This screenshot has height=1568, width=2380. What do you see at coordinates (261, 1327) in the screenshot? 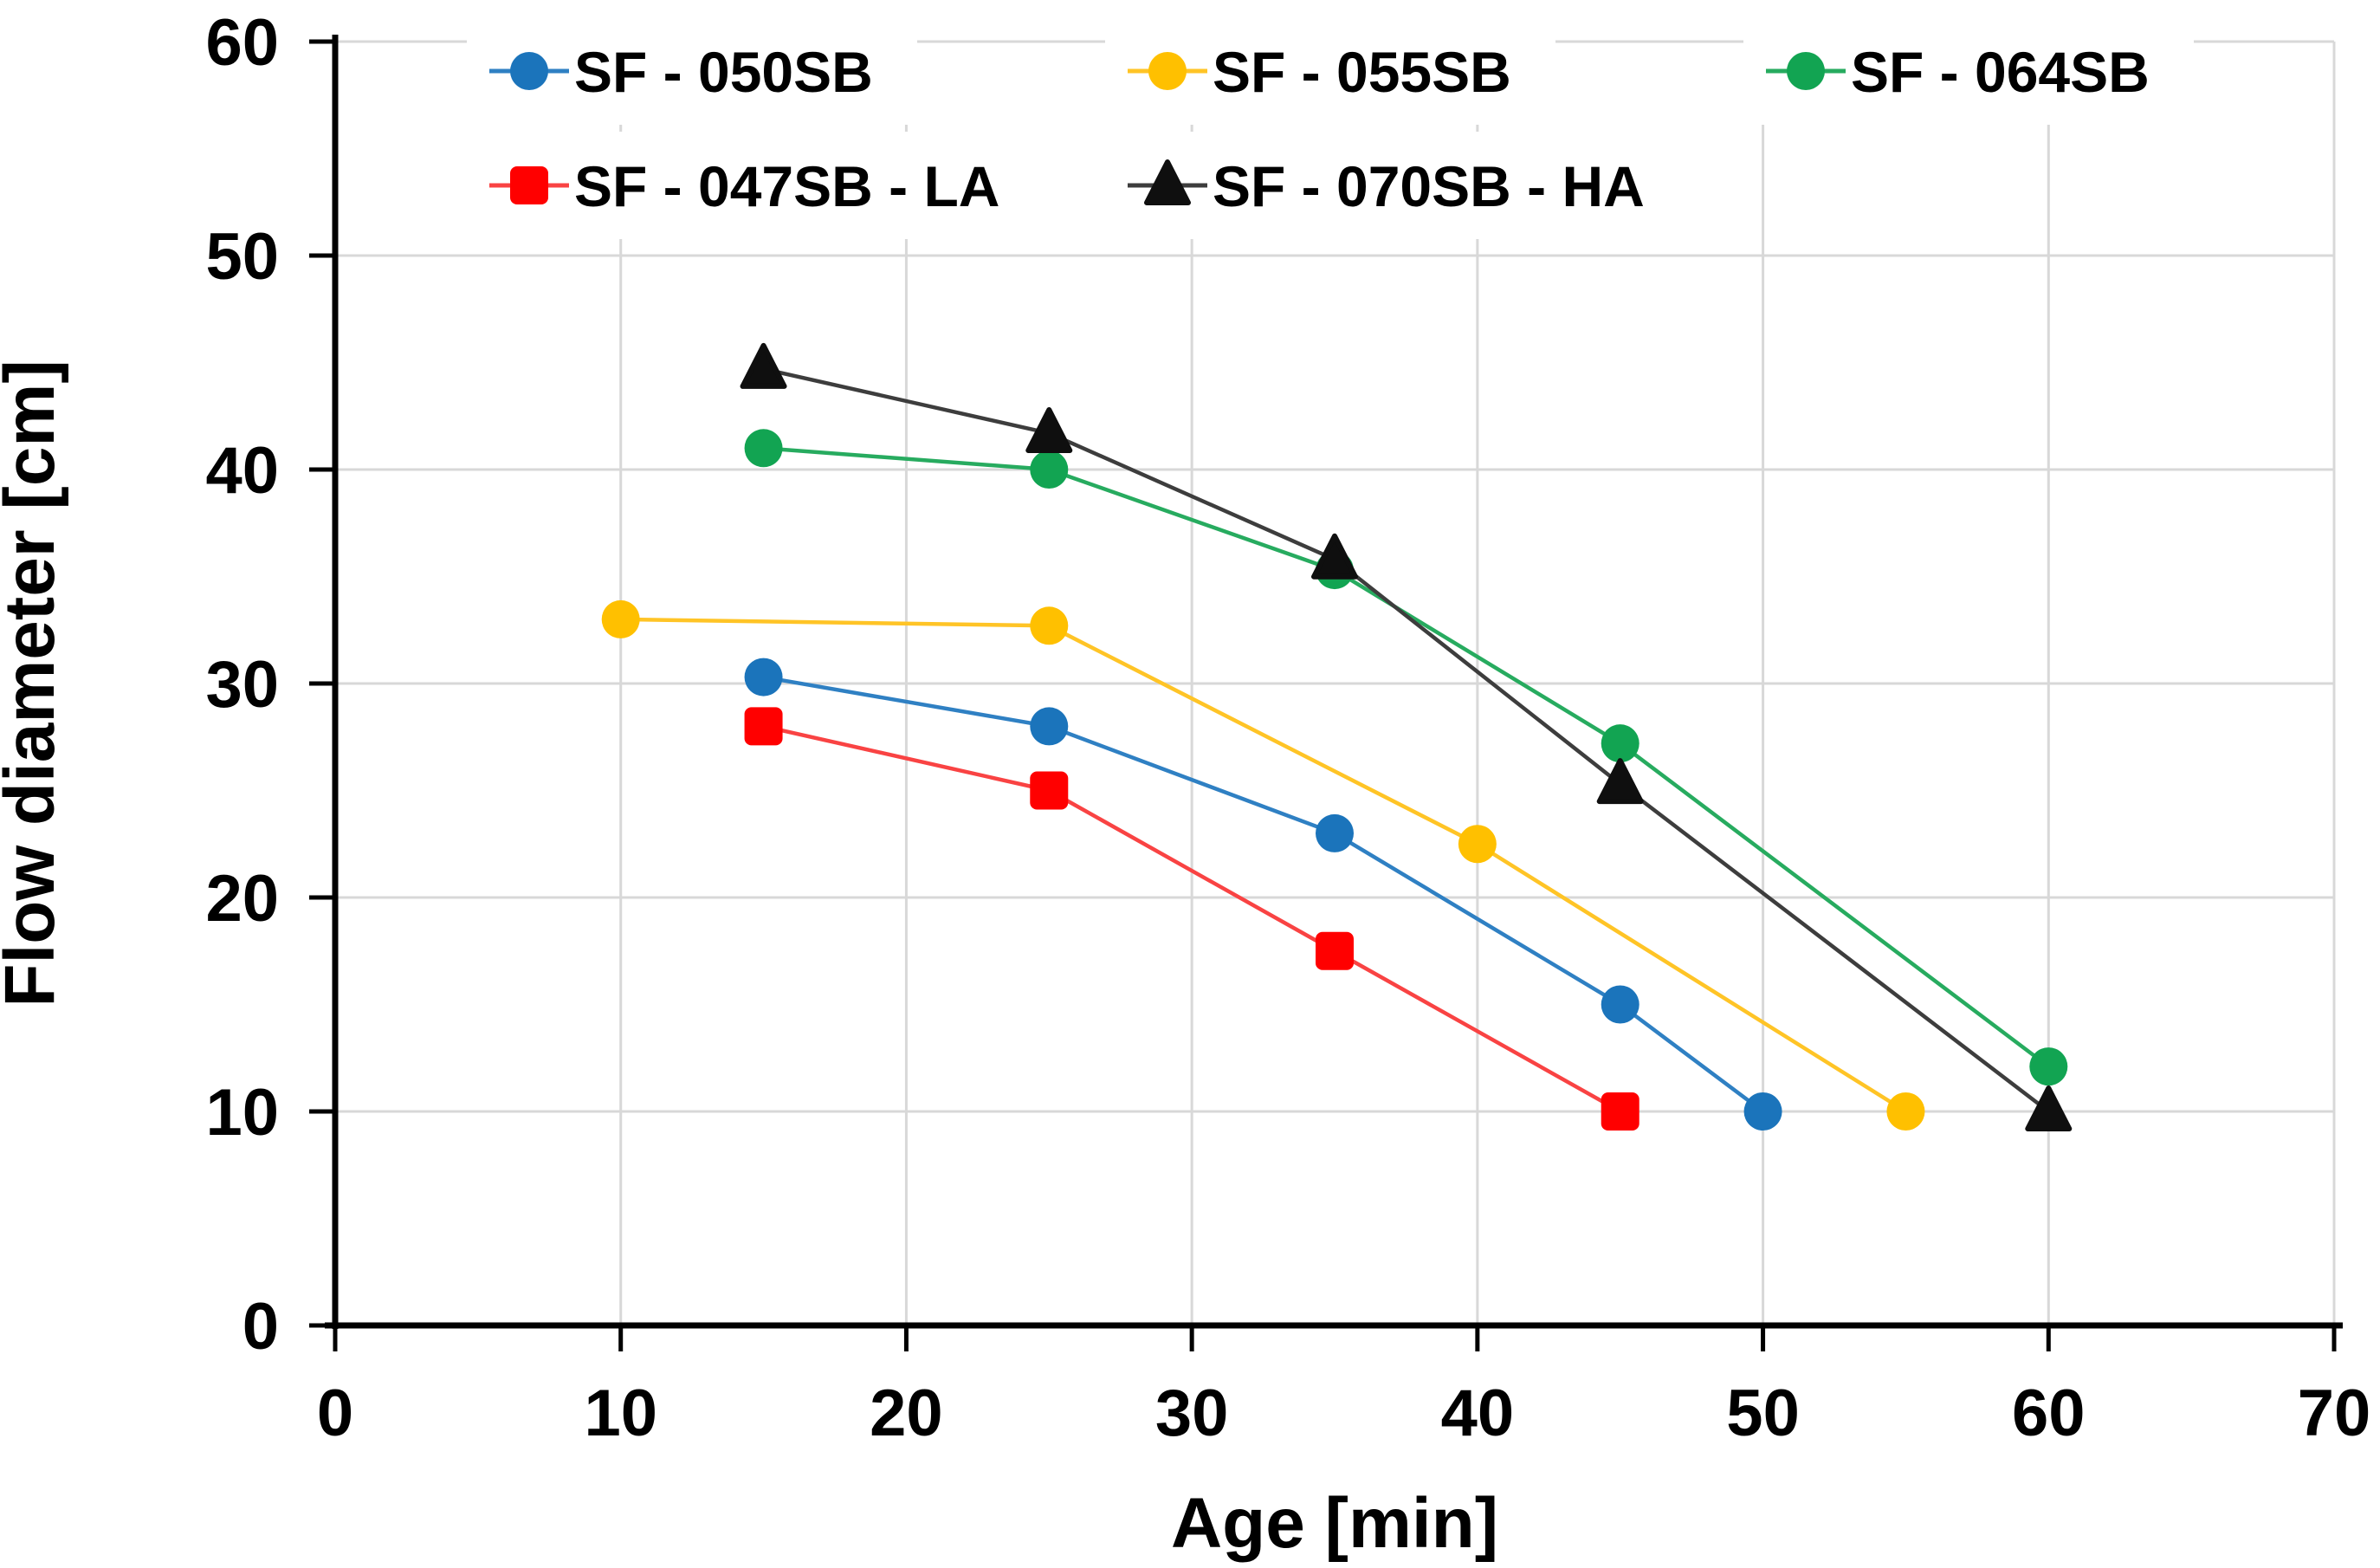
I see `y-tick-label: 0` at bounding box center [261, 1327].